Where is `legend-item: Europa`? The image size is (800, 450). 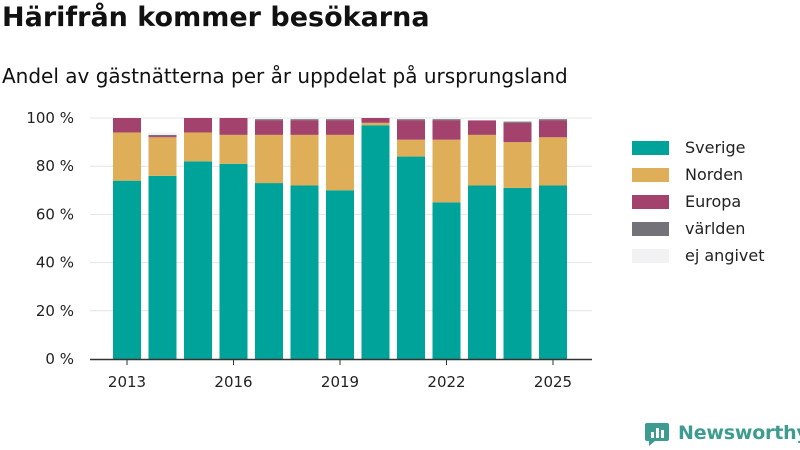 legend-item: Europa is located at coordinates (698, 201).